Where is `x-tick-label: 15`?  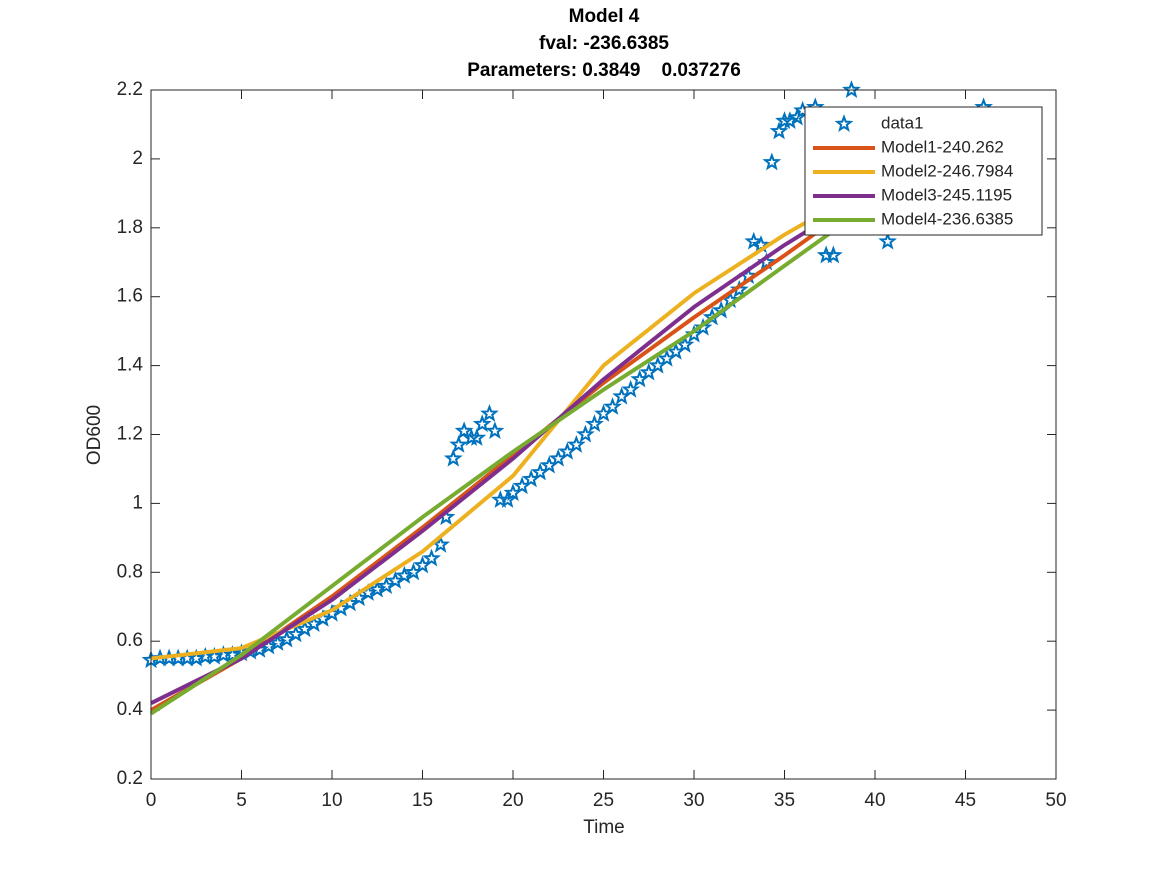 x-tick-label: 15 is located at coordinates (422, 800).